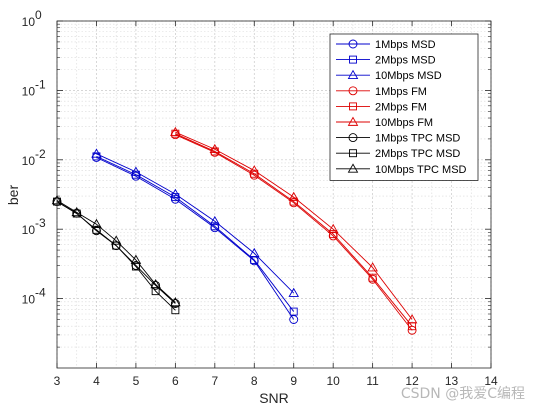 Image resolution: width=535 pixels, height=409 pixels. Describe the element at coordinates (13, 195) in the screenshot. I see `y-axis-label: ber` at that location.